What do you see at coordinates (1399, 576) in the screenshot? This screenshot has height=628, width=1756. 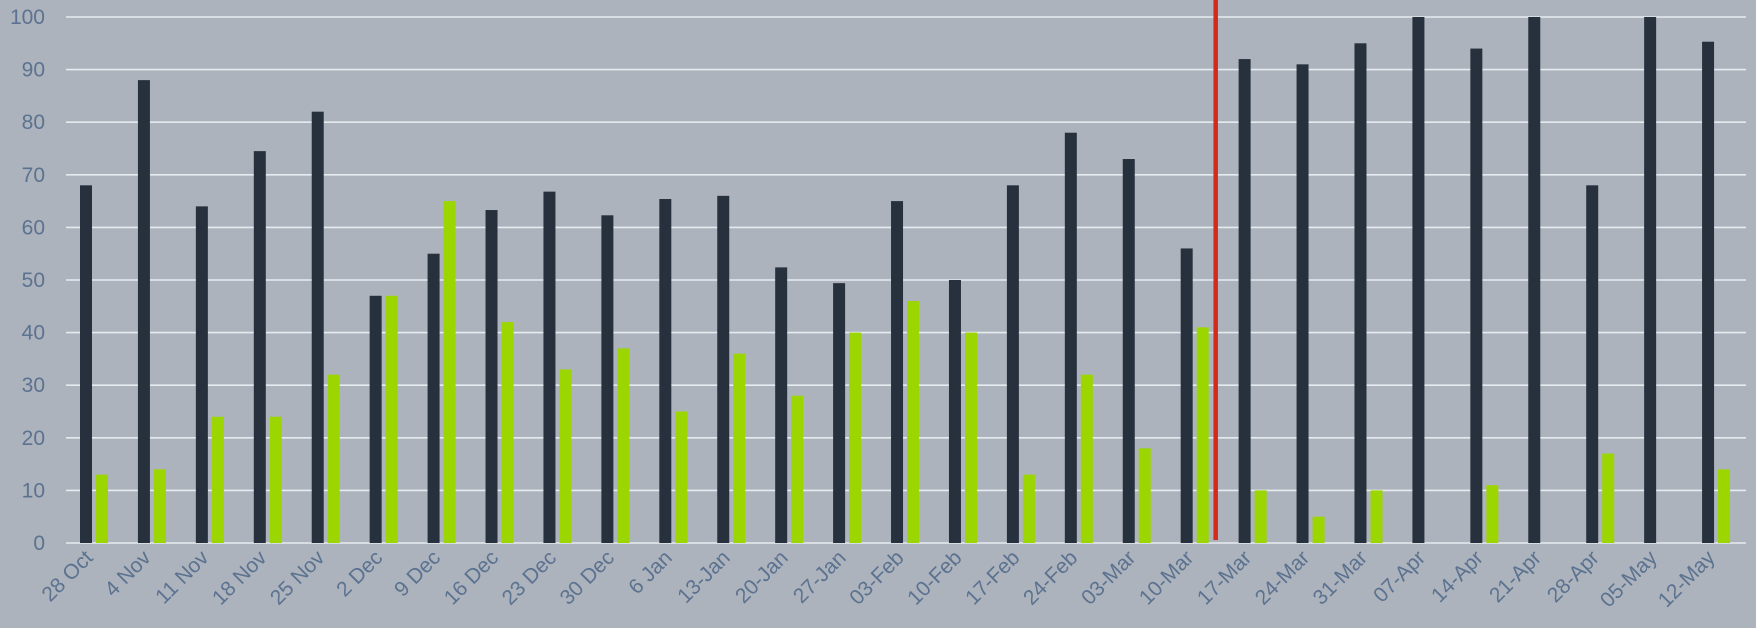 I see `x-tick-label: 07-Apr` at bounding box center [1399, 576].